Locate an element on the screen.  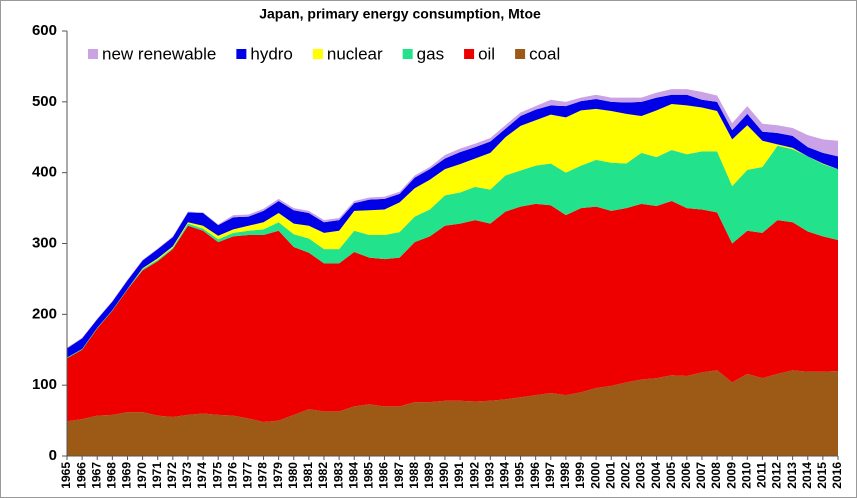
legend-label: oil is located at coordinates (486, 53).